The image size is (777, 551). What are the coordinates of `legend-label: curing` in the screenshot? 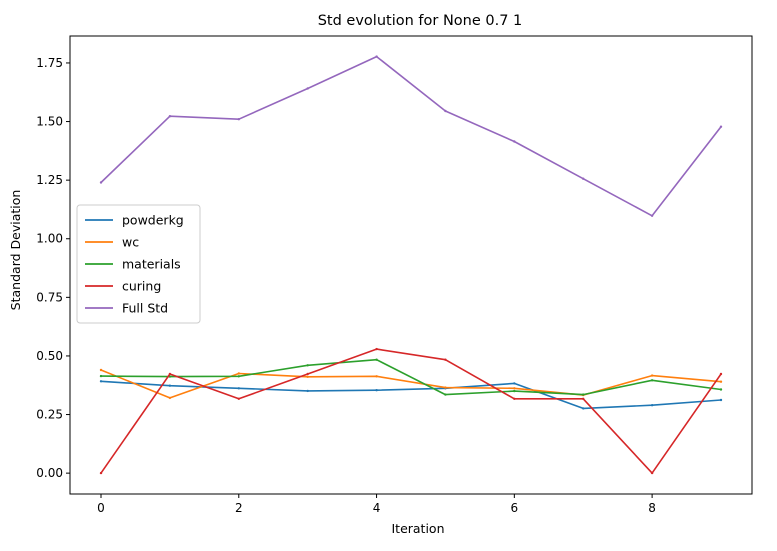 It's located at (141, 286).